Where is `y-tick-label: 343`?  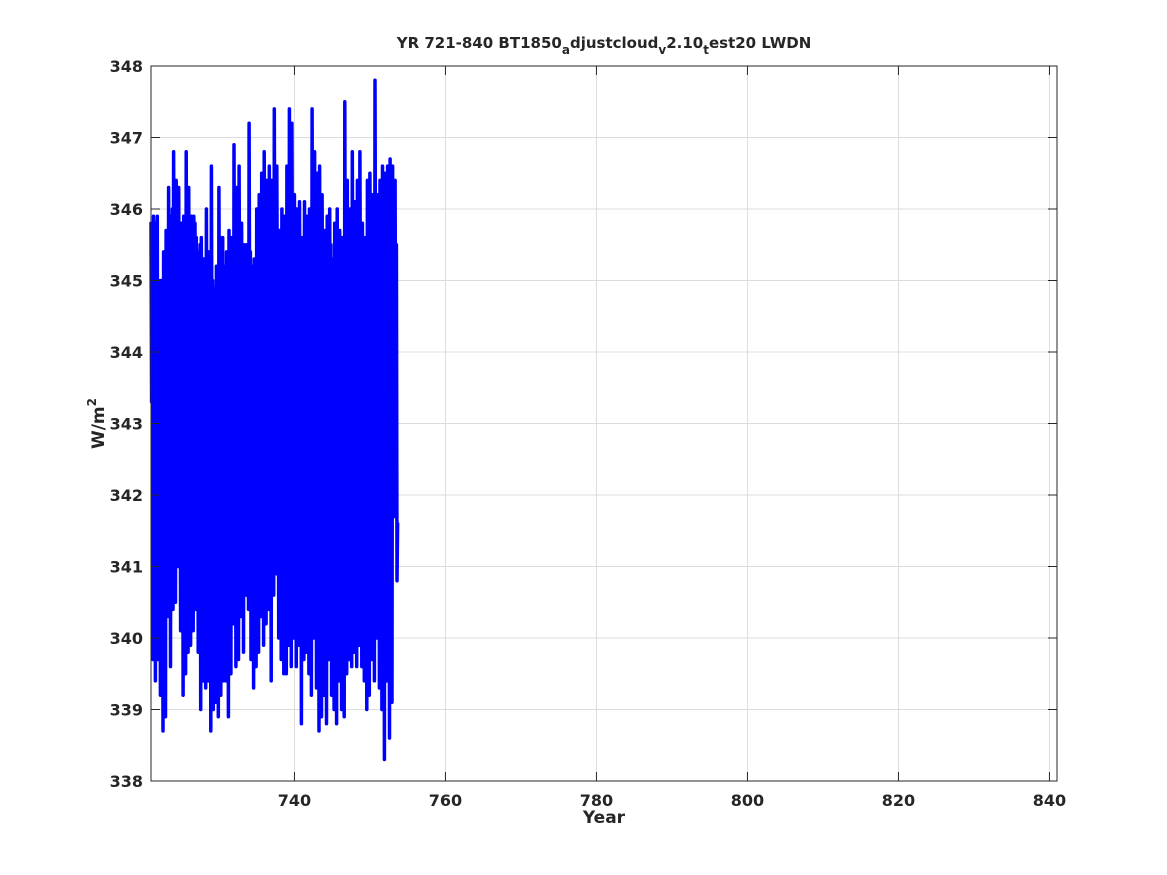 y-tick-label: 343 is located at coordinates (126, 424).